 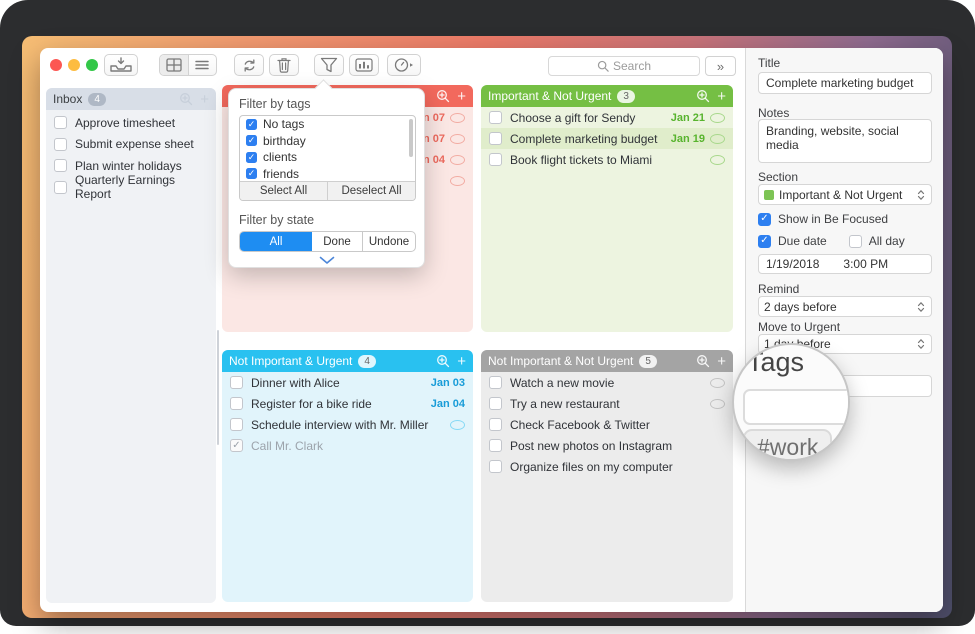 What do you see at coordinates (327, 124) in the screenshot?
I see `tag-filter-item: ✓ No tags` at bounding box center [327, 124].